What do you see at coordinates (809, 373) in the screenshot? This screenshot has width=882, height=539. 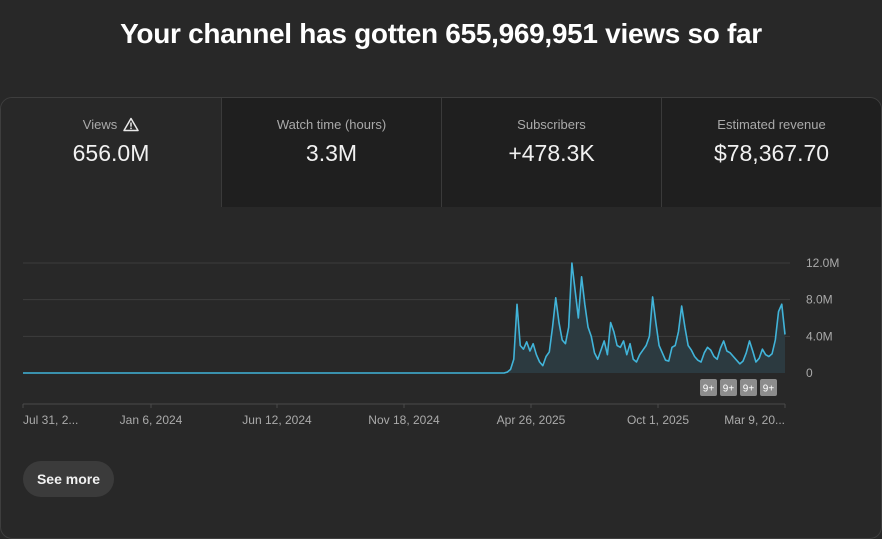 I see `y-tick-label: 0` at bounding box center [809, 373].